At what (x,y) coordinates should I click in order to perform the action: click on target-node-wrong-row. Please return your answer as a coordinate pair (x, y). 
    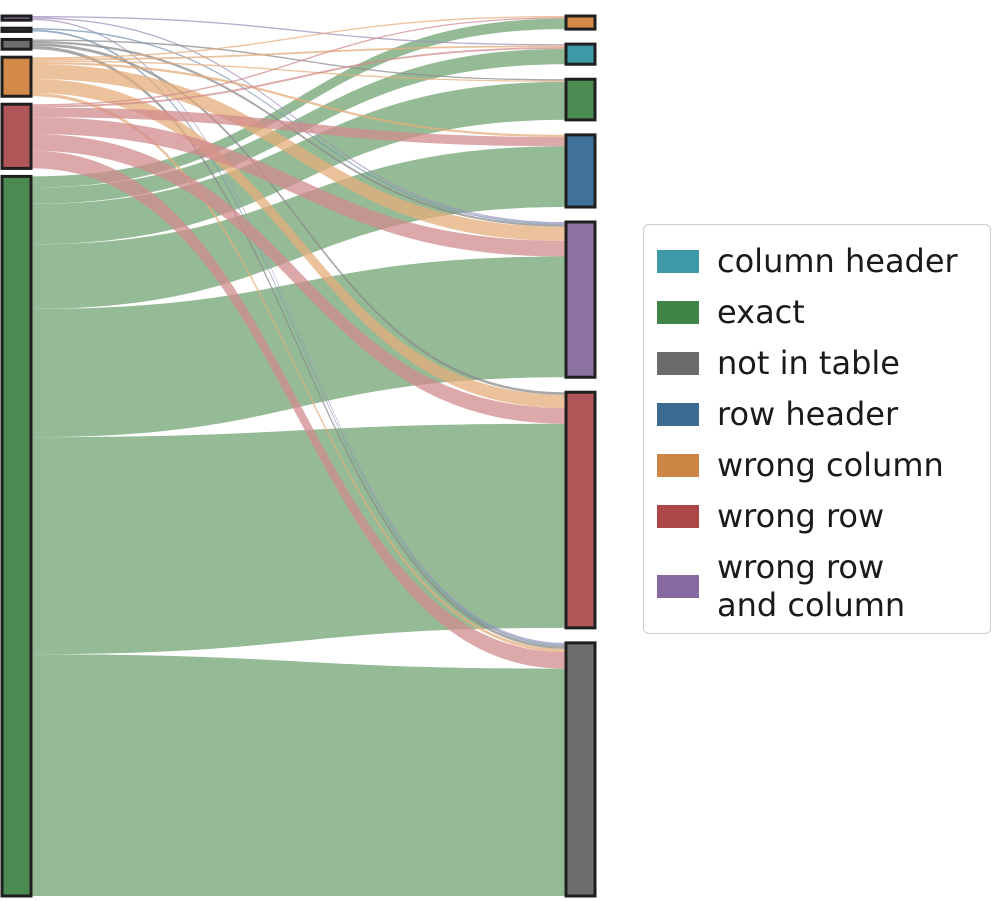
    Looking at the image, I should click on (580, 510).